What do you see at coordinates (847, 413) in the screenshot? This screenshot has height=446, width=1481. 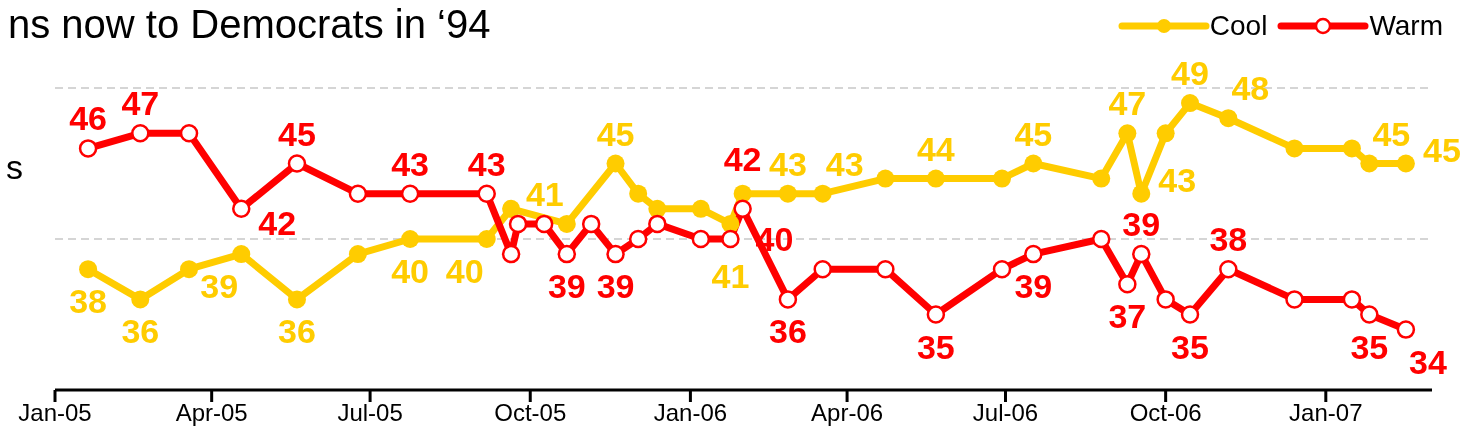 I see `x-tick-label: Apr-06` at bounding box center [847, 413].